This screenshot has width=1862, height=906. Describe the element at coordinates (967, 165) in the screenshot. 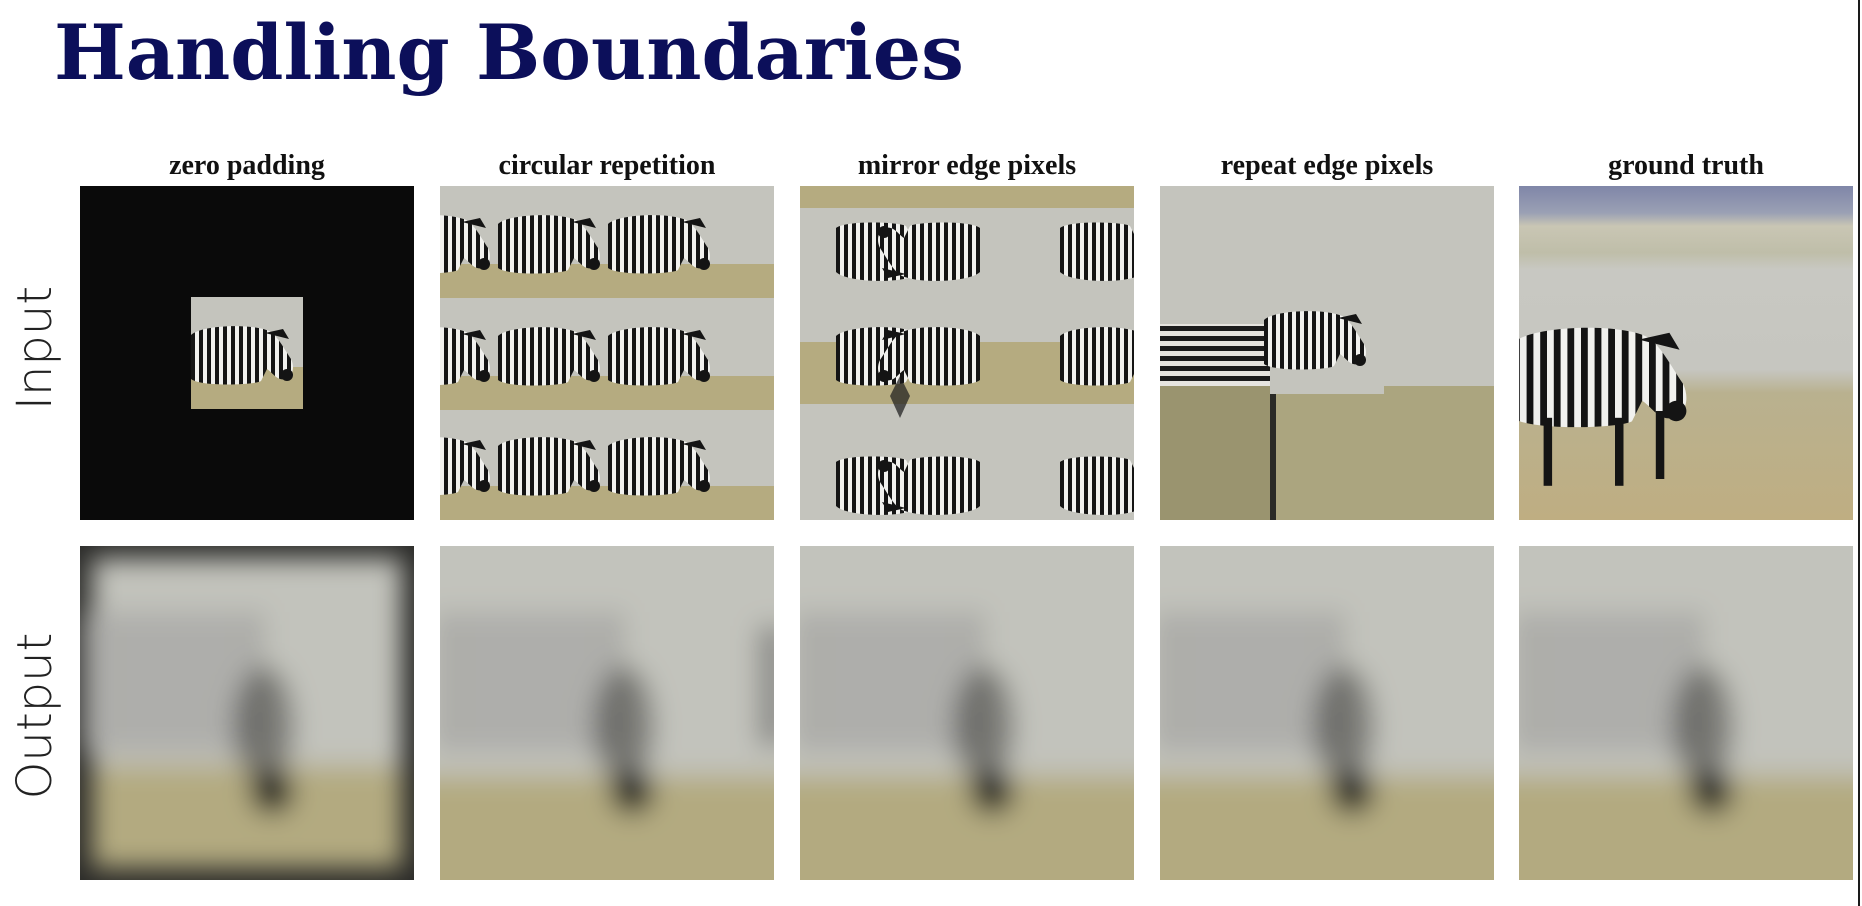

I see `column-label-mirror-edge-pixels: mirror edge pixels` at that location.